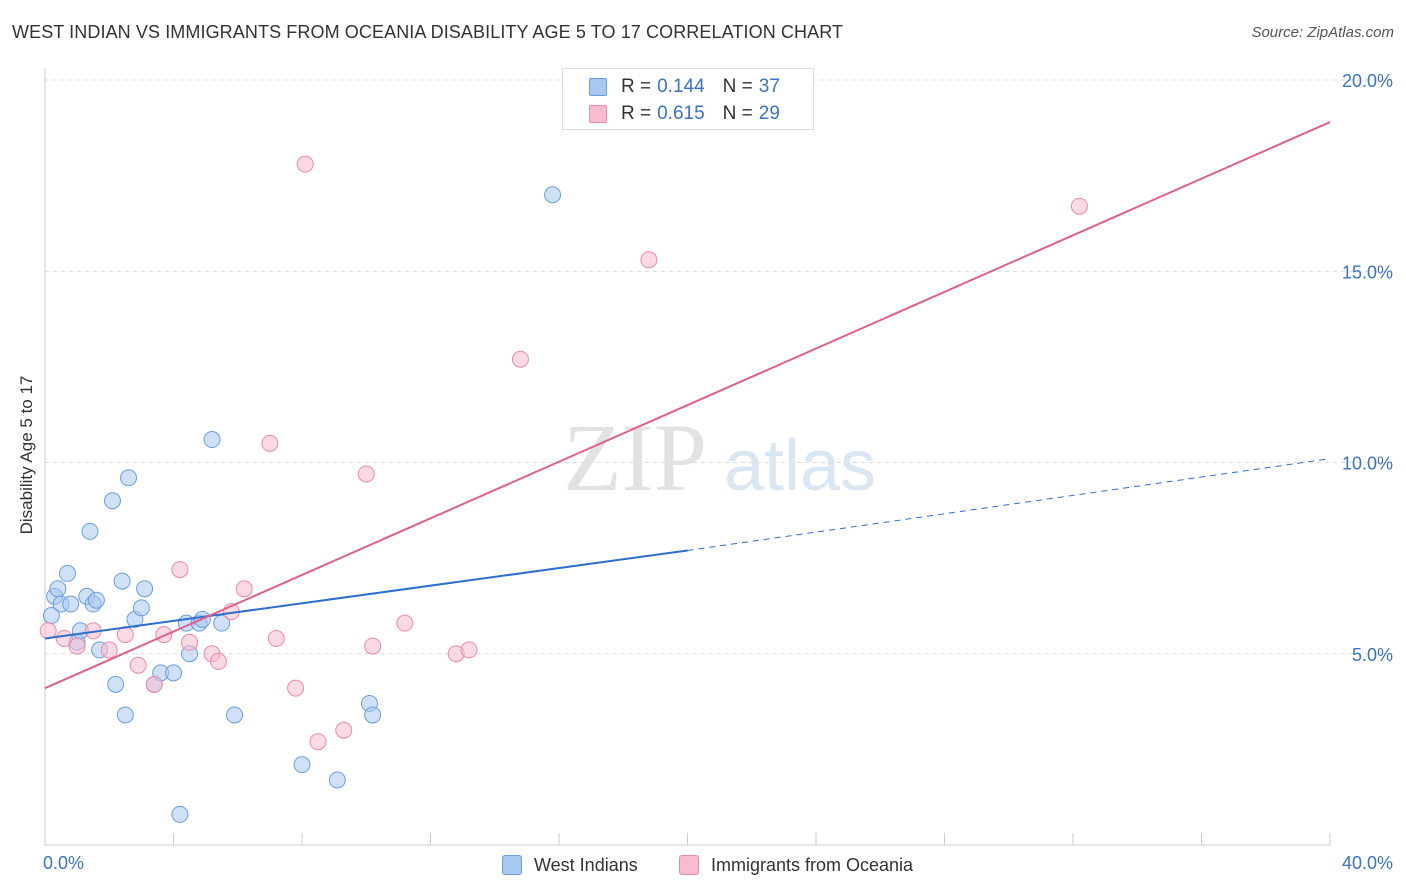 This screenshot has width=1406, height=892. What do you see at coordinates (1009, 504) in the screenshot?
I see `trendline-west-indians-extension` at bounding box center [1009, 504].